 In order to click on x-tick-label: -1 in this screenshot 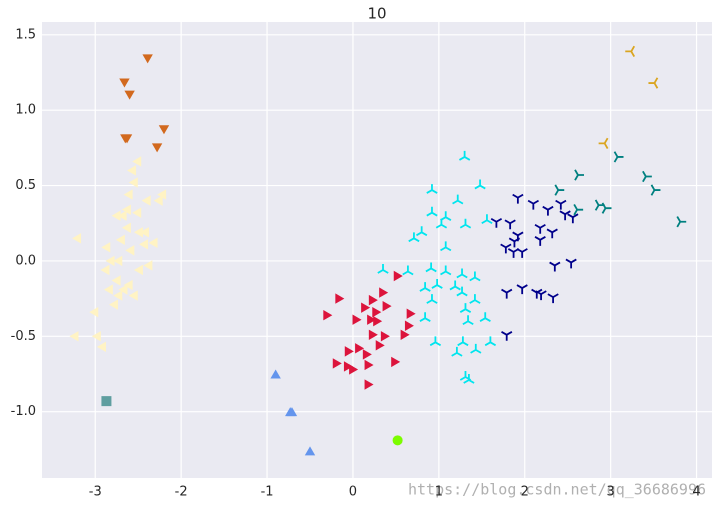, I will do `click(267, 492)`.